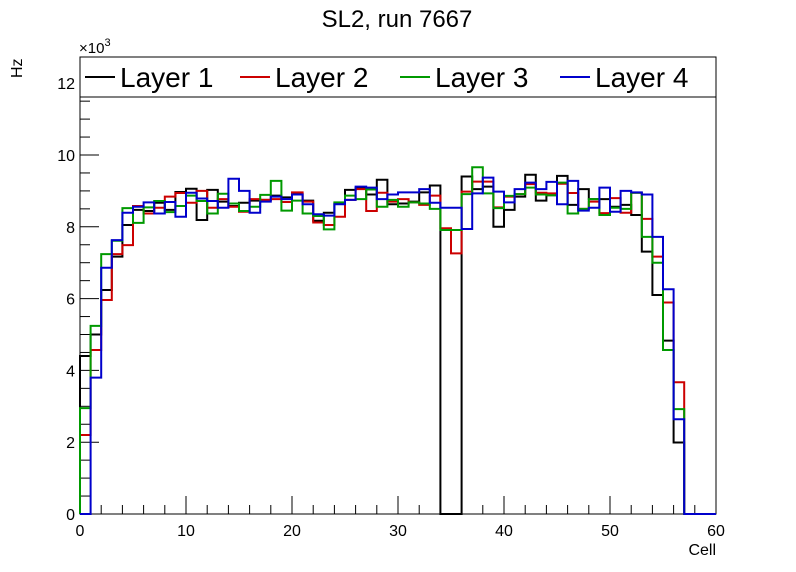 The width and height of the screenshot is (796, 572). I want to click on legend: Layer 1 Layer 2 Layer 3 Layer 4, so click(398, 77).